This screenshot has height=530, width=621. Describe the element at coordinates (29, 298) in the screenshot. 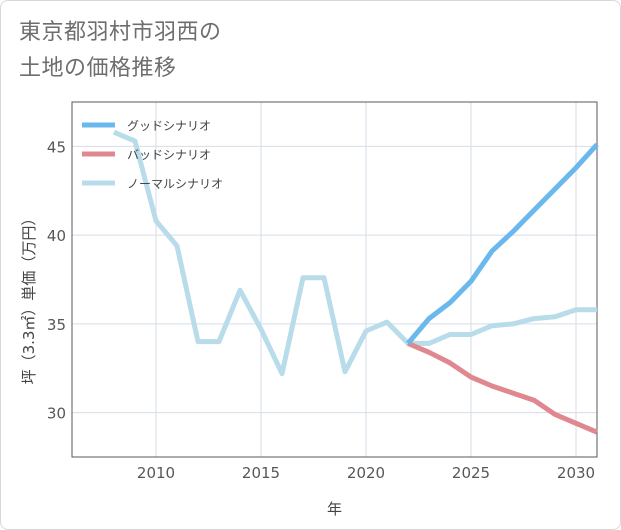

I see `y-axis-label: 坪（3.3㎡）単価（万円）` at that location.